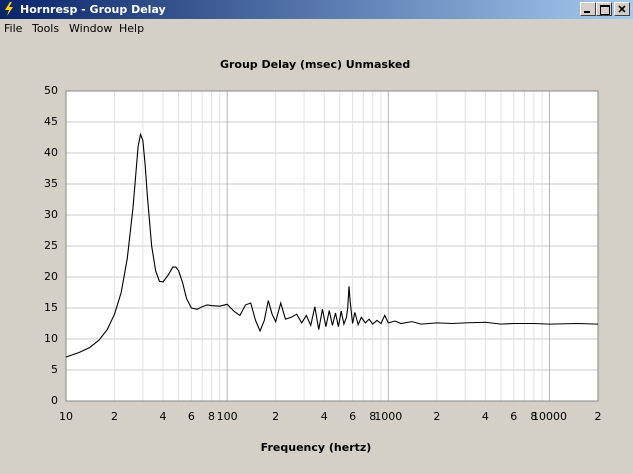 The image size is (633, 474). Describe the element at coordinates (378, 64) in the screenshot. I see `chart-subtitle: Unmasked` at that location.